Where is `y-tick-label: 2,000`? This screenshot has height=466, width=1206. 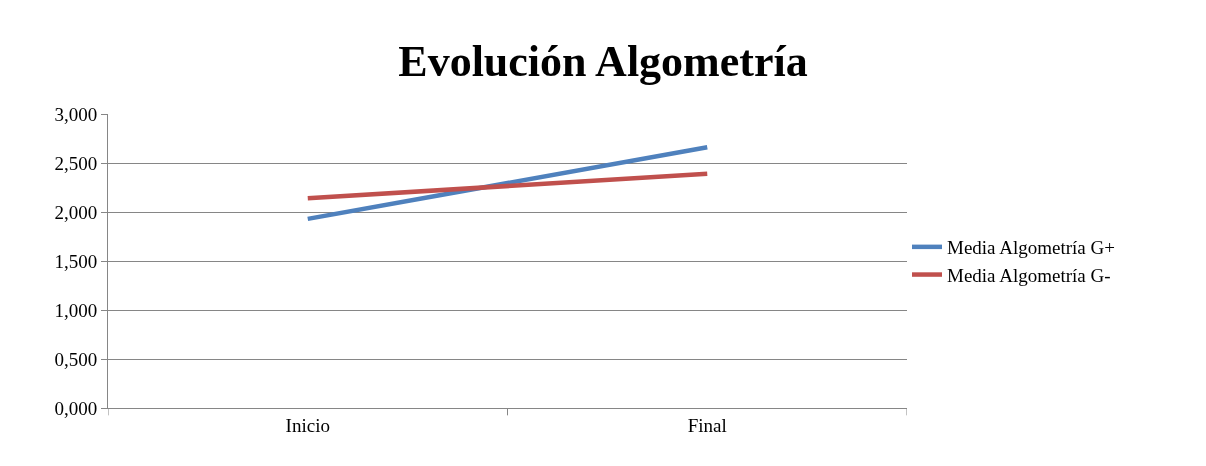
y-tick-label: 2,000 is located at coordinates (76, 212).